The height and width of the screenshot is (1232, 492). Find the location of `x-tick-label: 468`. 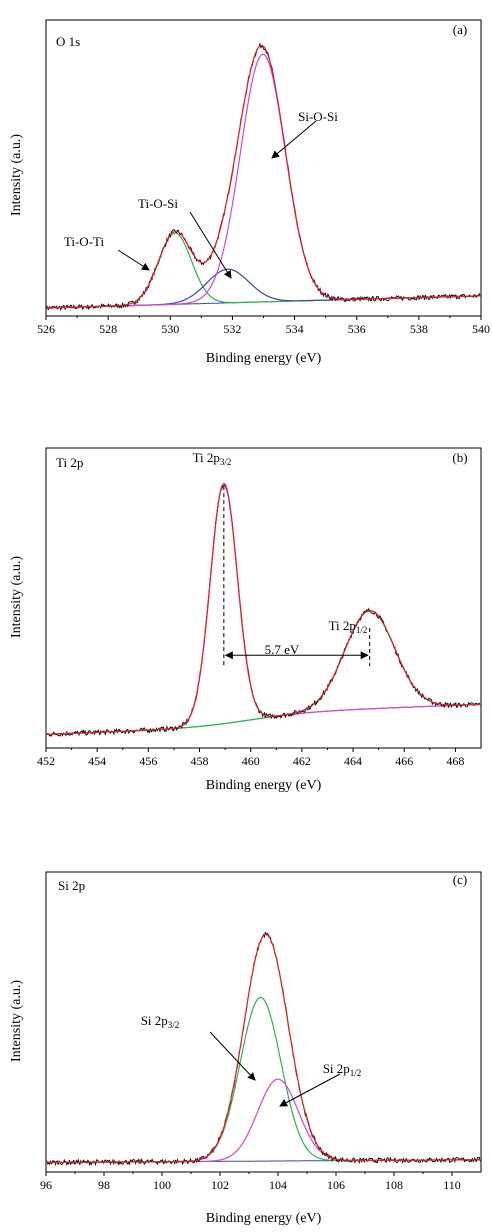

x-tick-label: 468 is located at coordinates (455, 761).